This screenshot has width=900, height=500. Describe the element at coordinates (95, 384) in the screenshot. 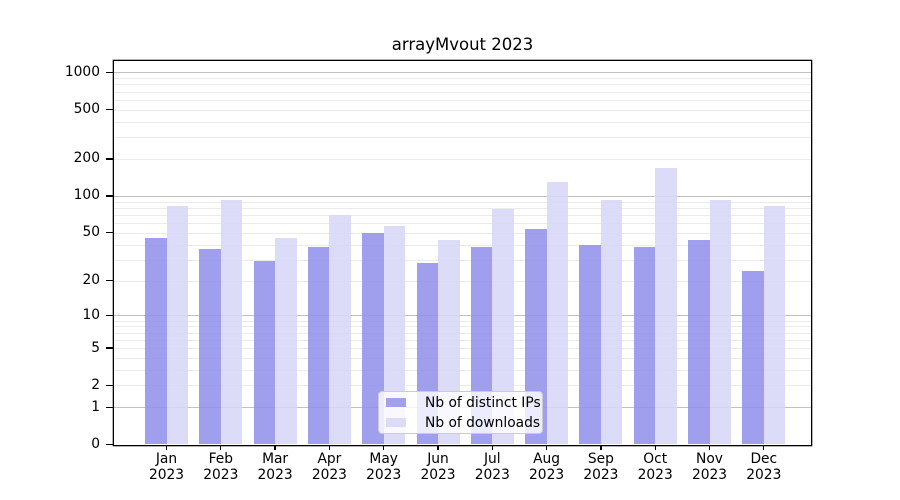

I see `y-tick-label: 2` at that location.